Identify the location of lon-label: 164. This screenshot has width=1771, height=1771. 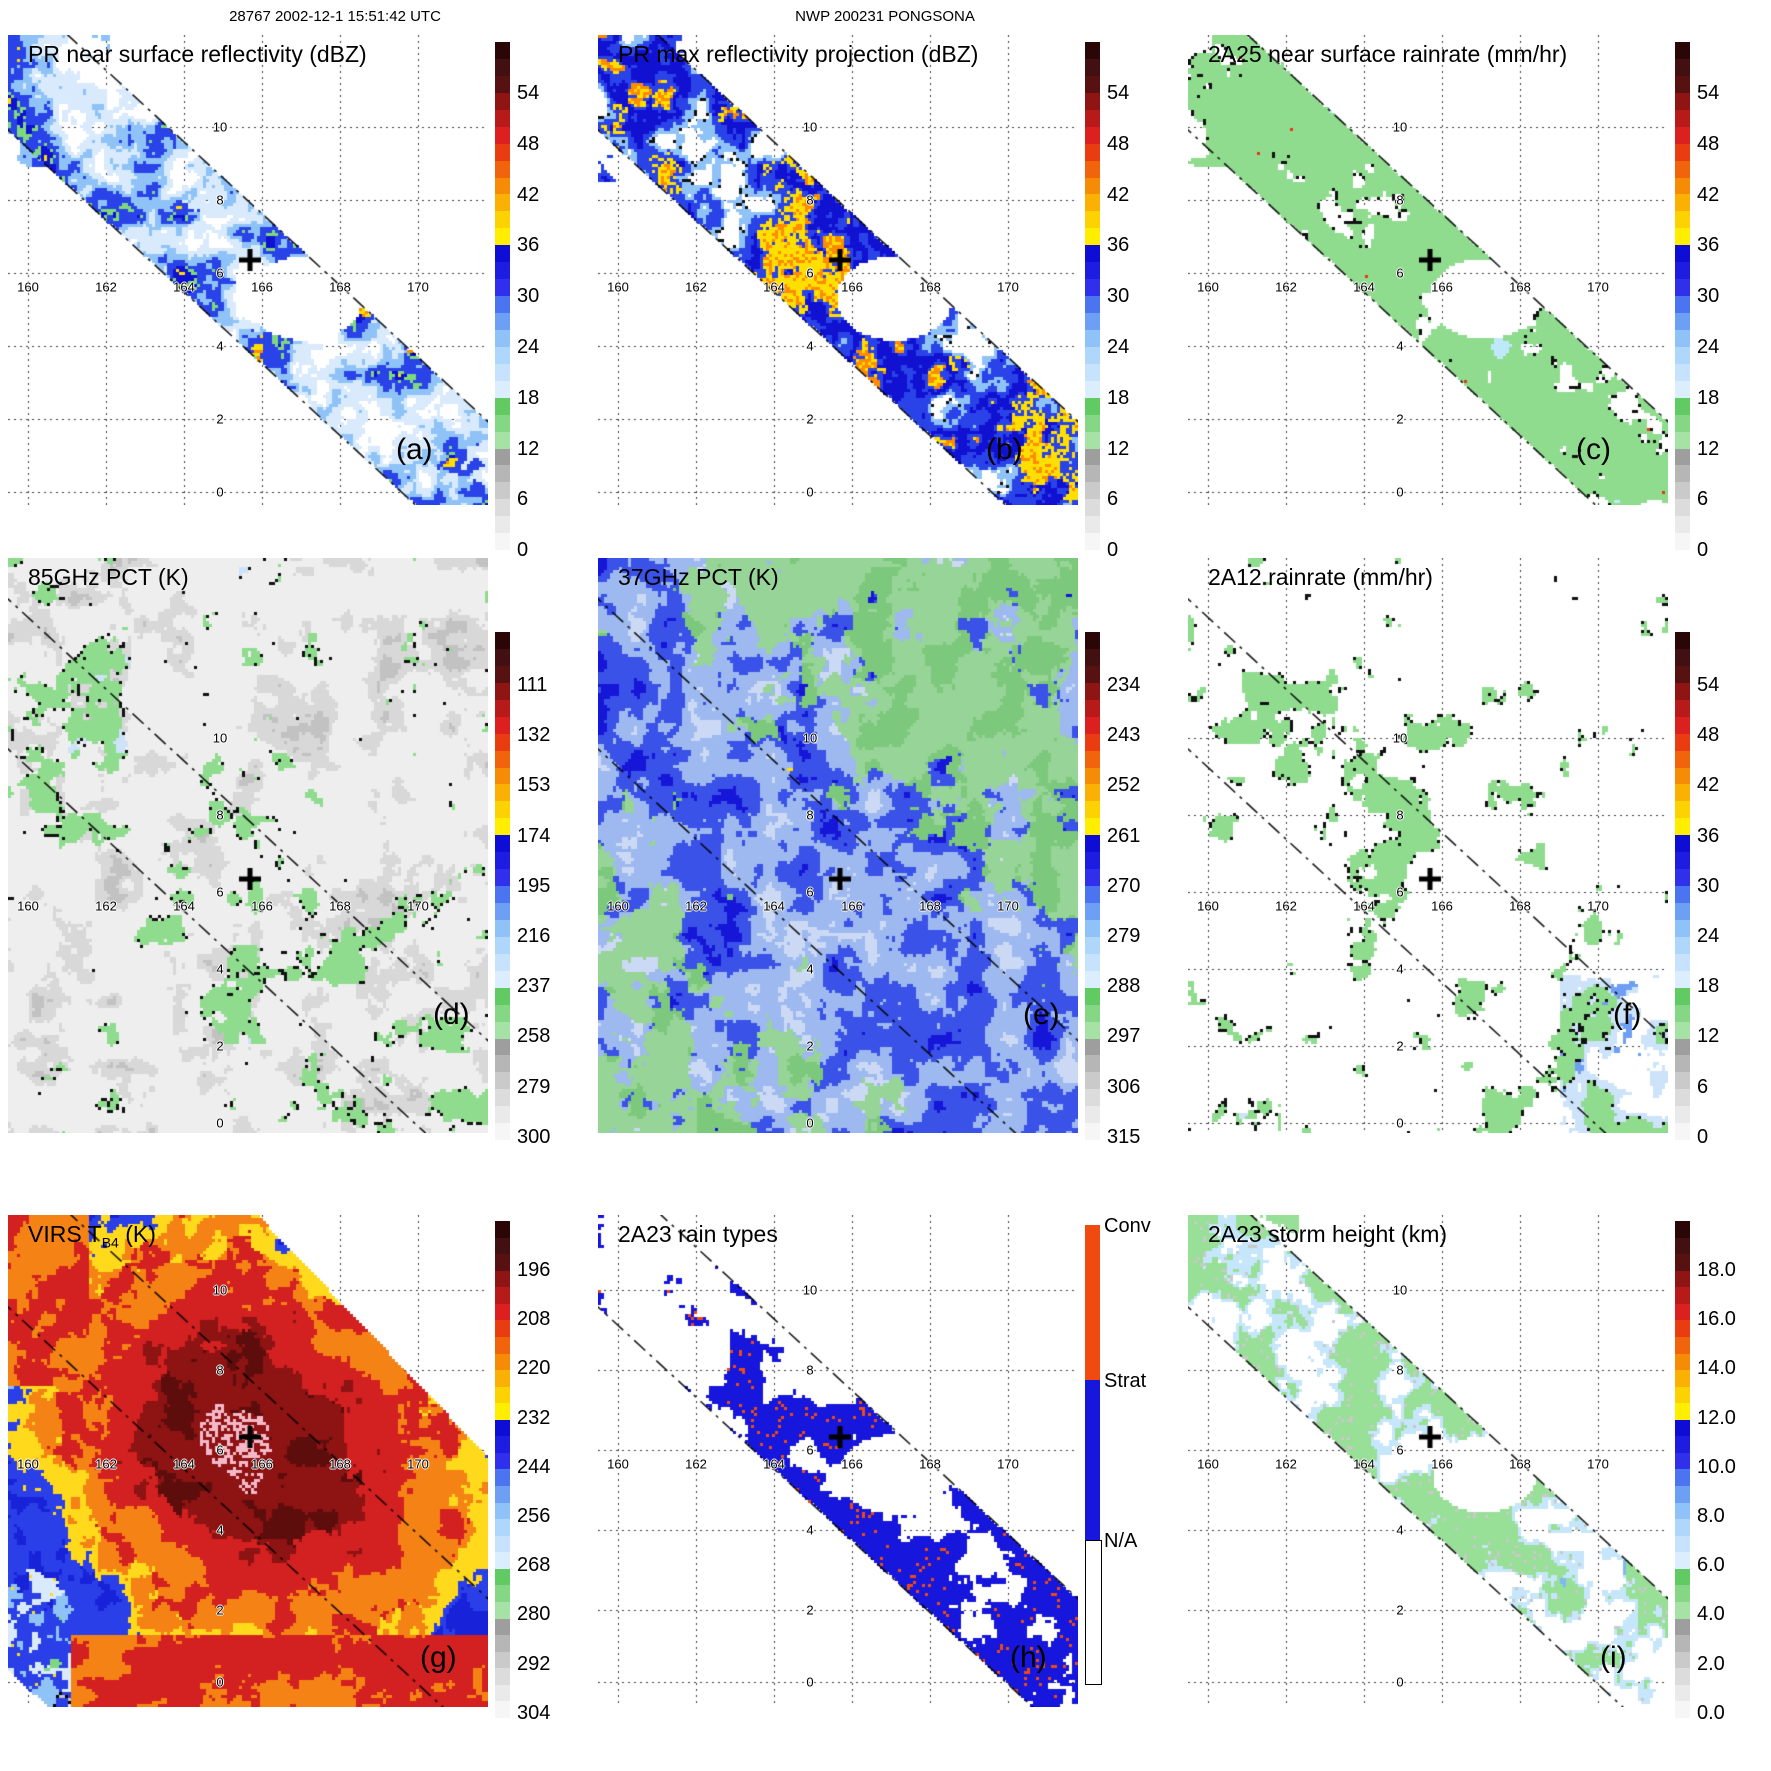
(184, 1464).